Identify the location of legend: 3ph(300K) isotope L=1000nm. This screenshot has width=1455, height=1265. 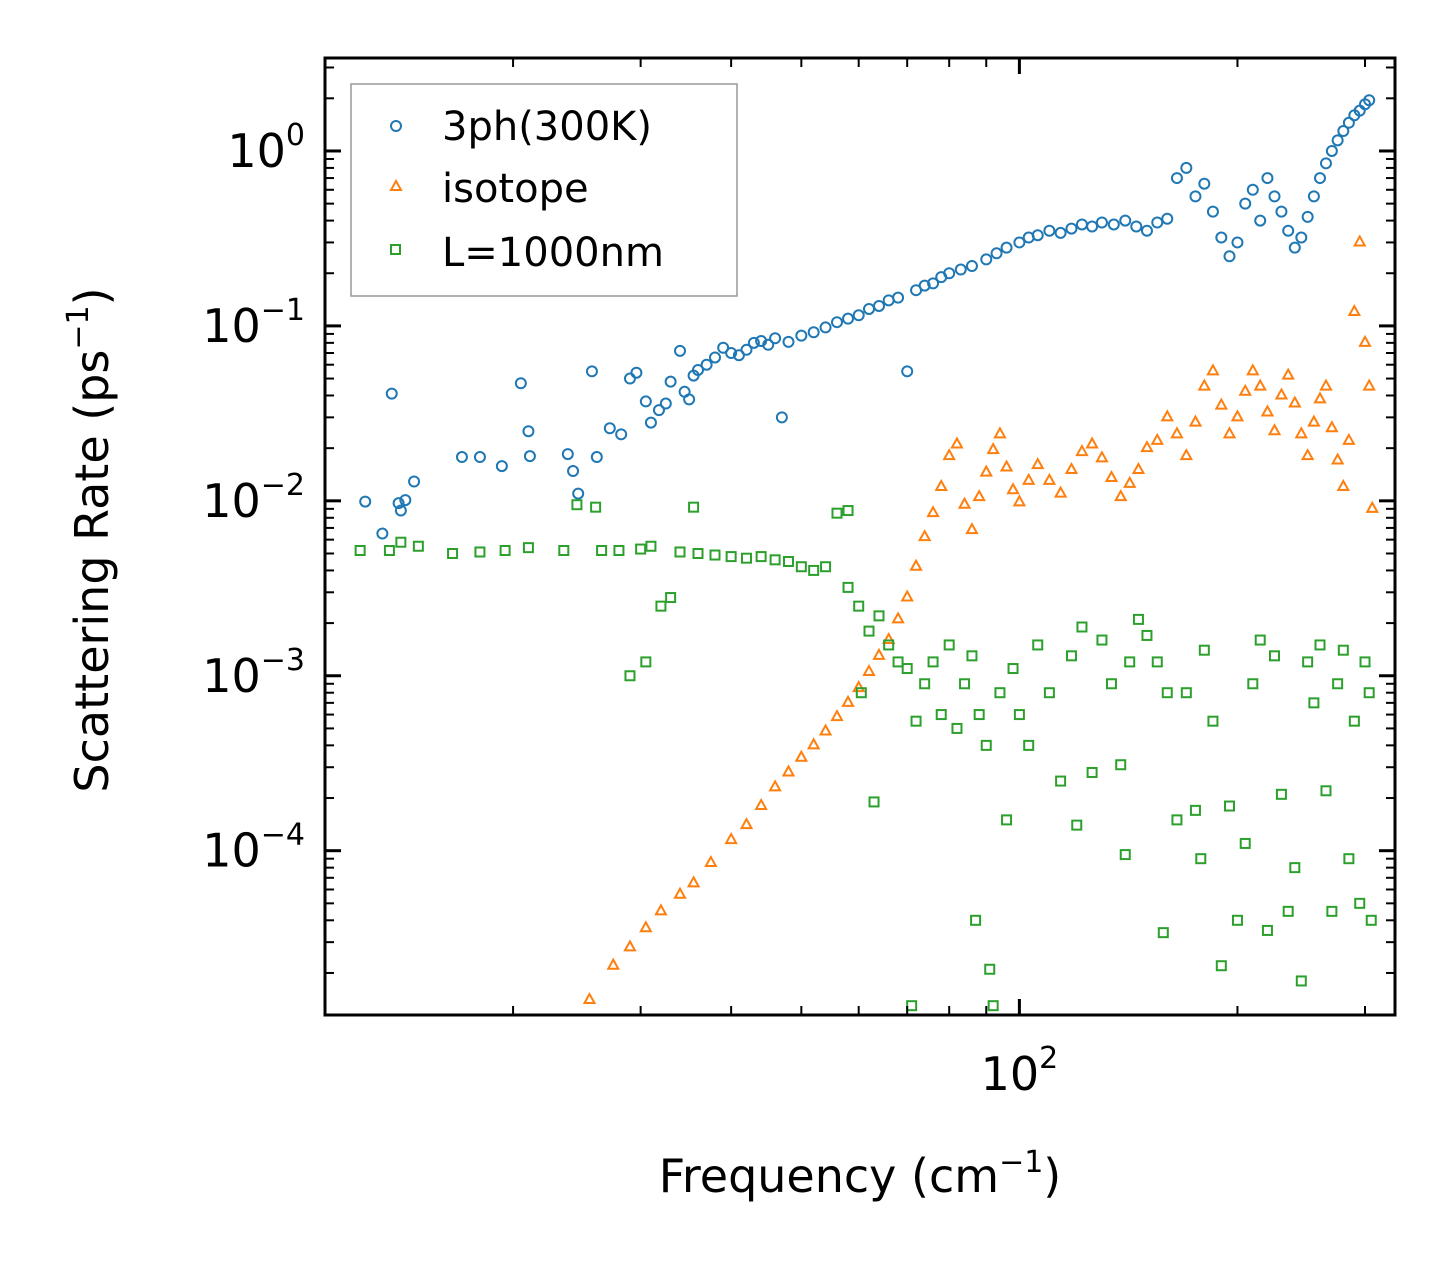
(544, 190).